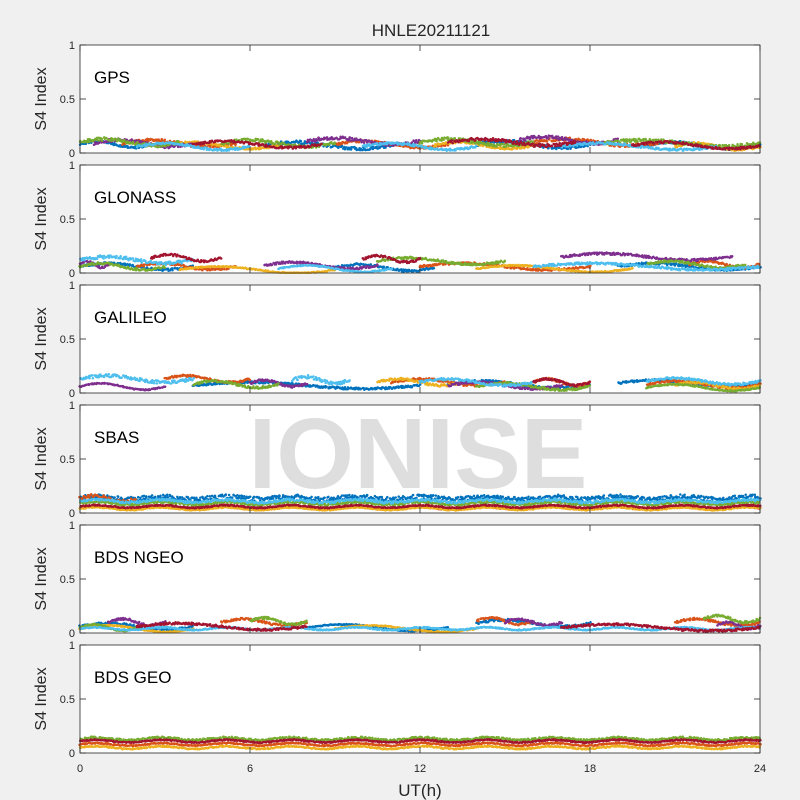 The height and width of the screenshot is (800, 800). I want to click on y-tick-label: 1, so click(72, 46).